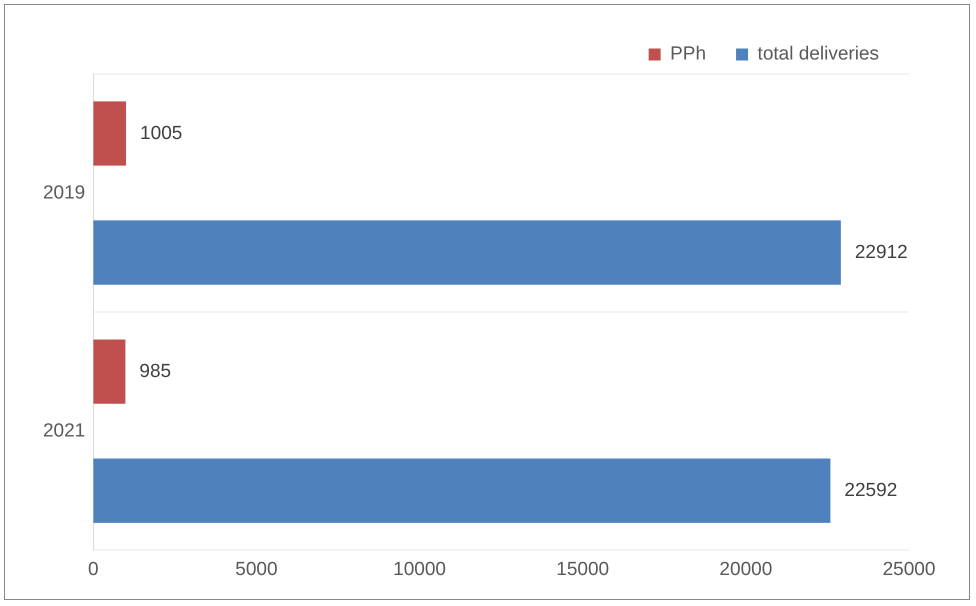 The width and height of the screenshot is (976, 606). Describe the element at coordinates (419, 569) in the screenshot. I see `x-tick-label: 10000` at that location.